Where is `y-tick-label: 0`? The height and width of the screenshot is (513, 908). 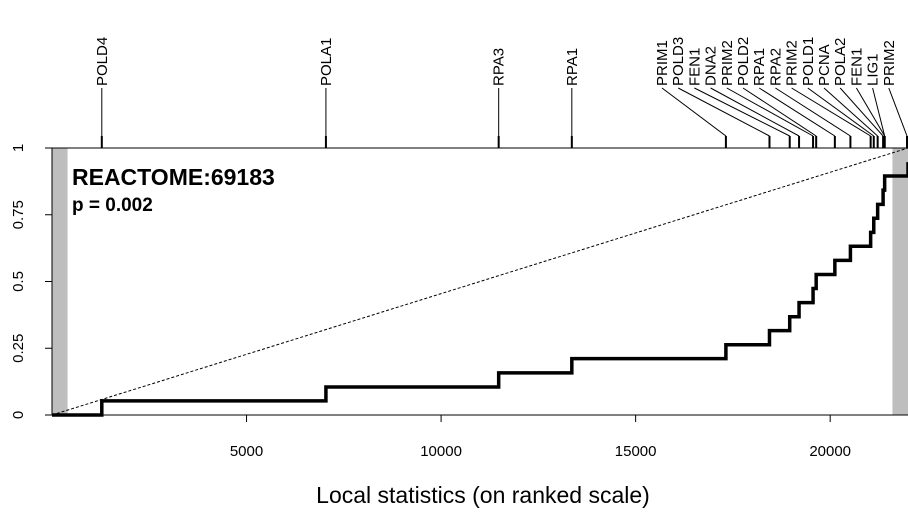 y-tick-label: 0 is located at coordinates (18, 415).